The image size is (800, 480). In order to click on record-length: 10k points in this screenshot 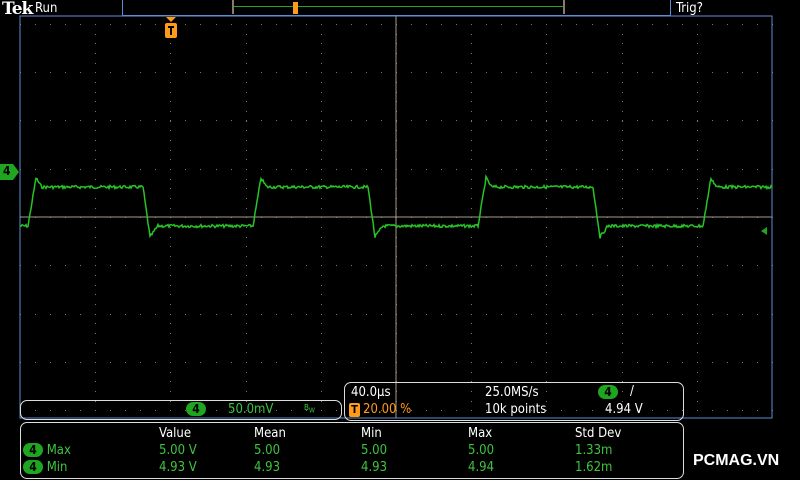, I will do `click(516, 409)`.